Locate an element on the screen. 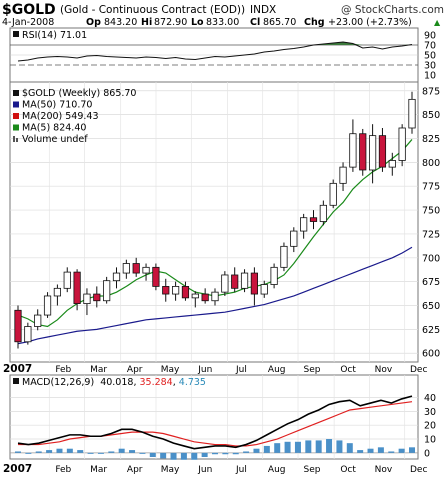 The height and width of the screenshot is (484, 446). legend-swatch-ma5 is located at coordinates (16, 127).